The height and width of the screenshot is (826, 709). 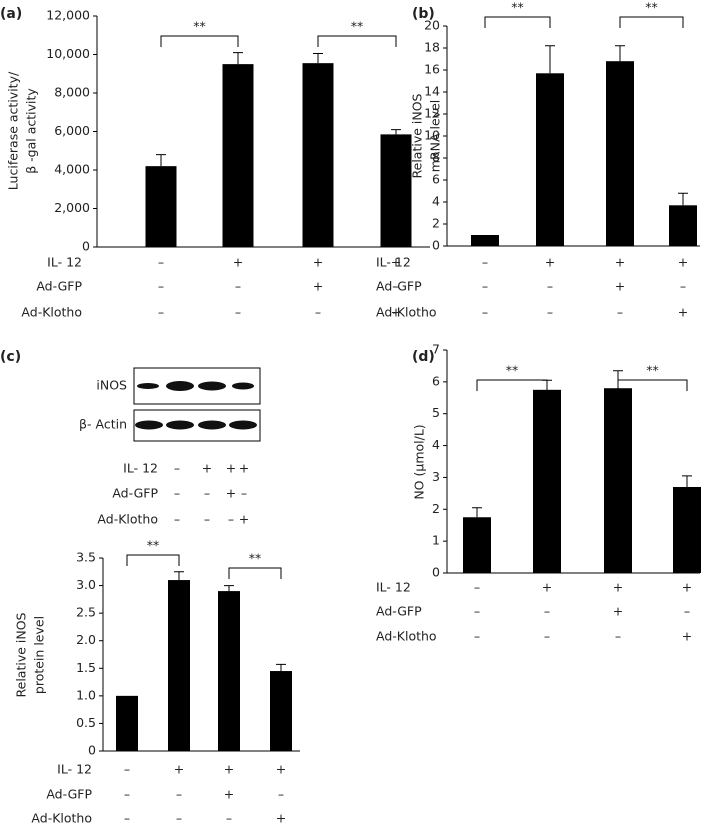 What do you see at coordinates (13, 130) in the screenshot?
I see `y-axis-label: Luciferase activity/` at bounding box center [13, 130].